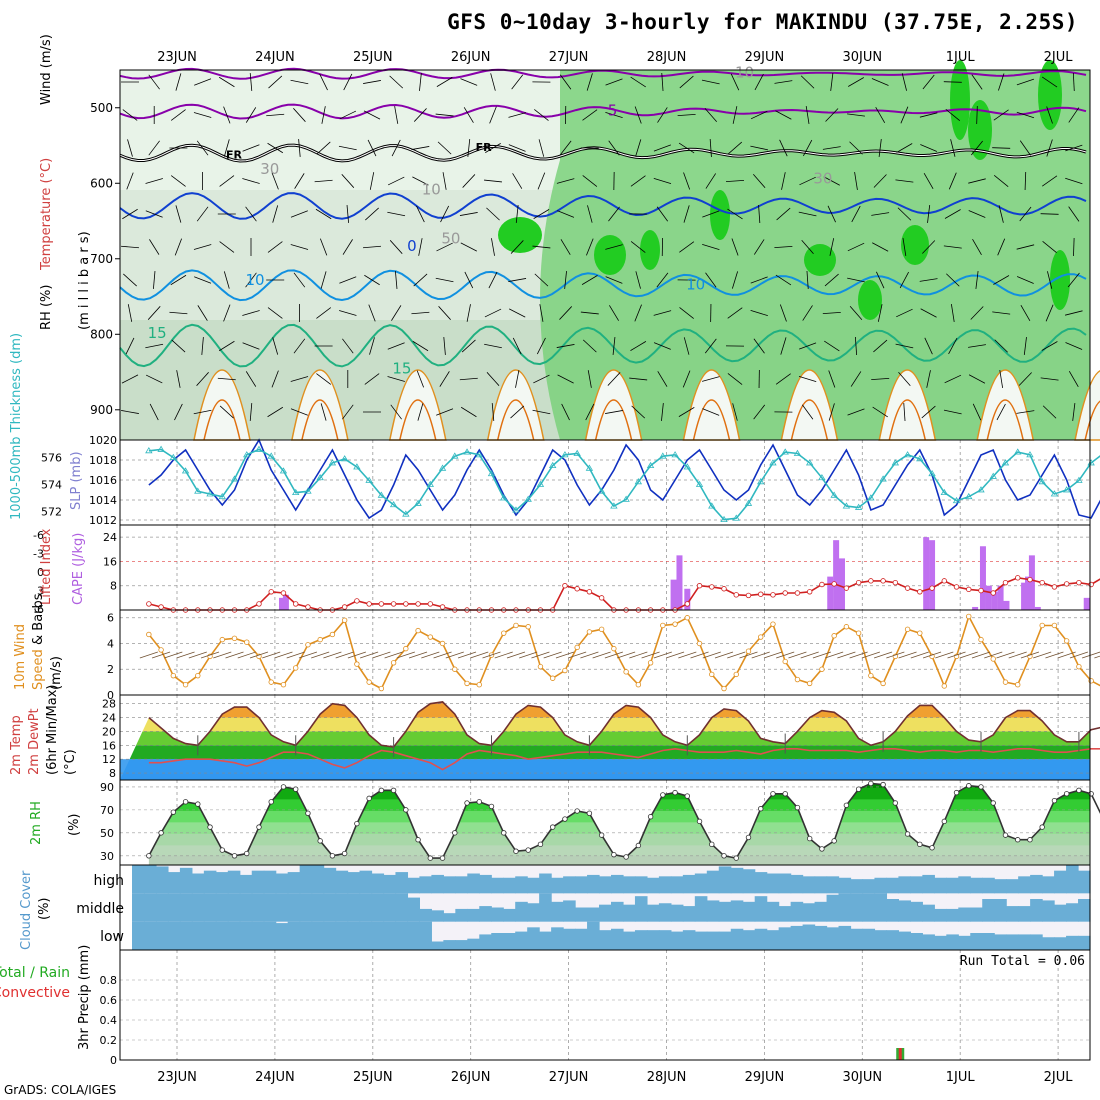 This screenshot has width=1100, height=1100. Describe the element at coordinates (84, 280) in the screenshot. I see `upper-ylabel-mb: (m i l l i b a r s)` at that location.